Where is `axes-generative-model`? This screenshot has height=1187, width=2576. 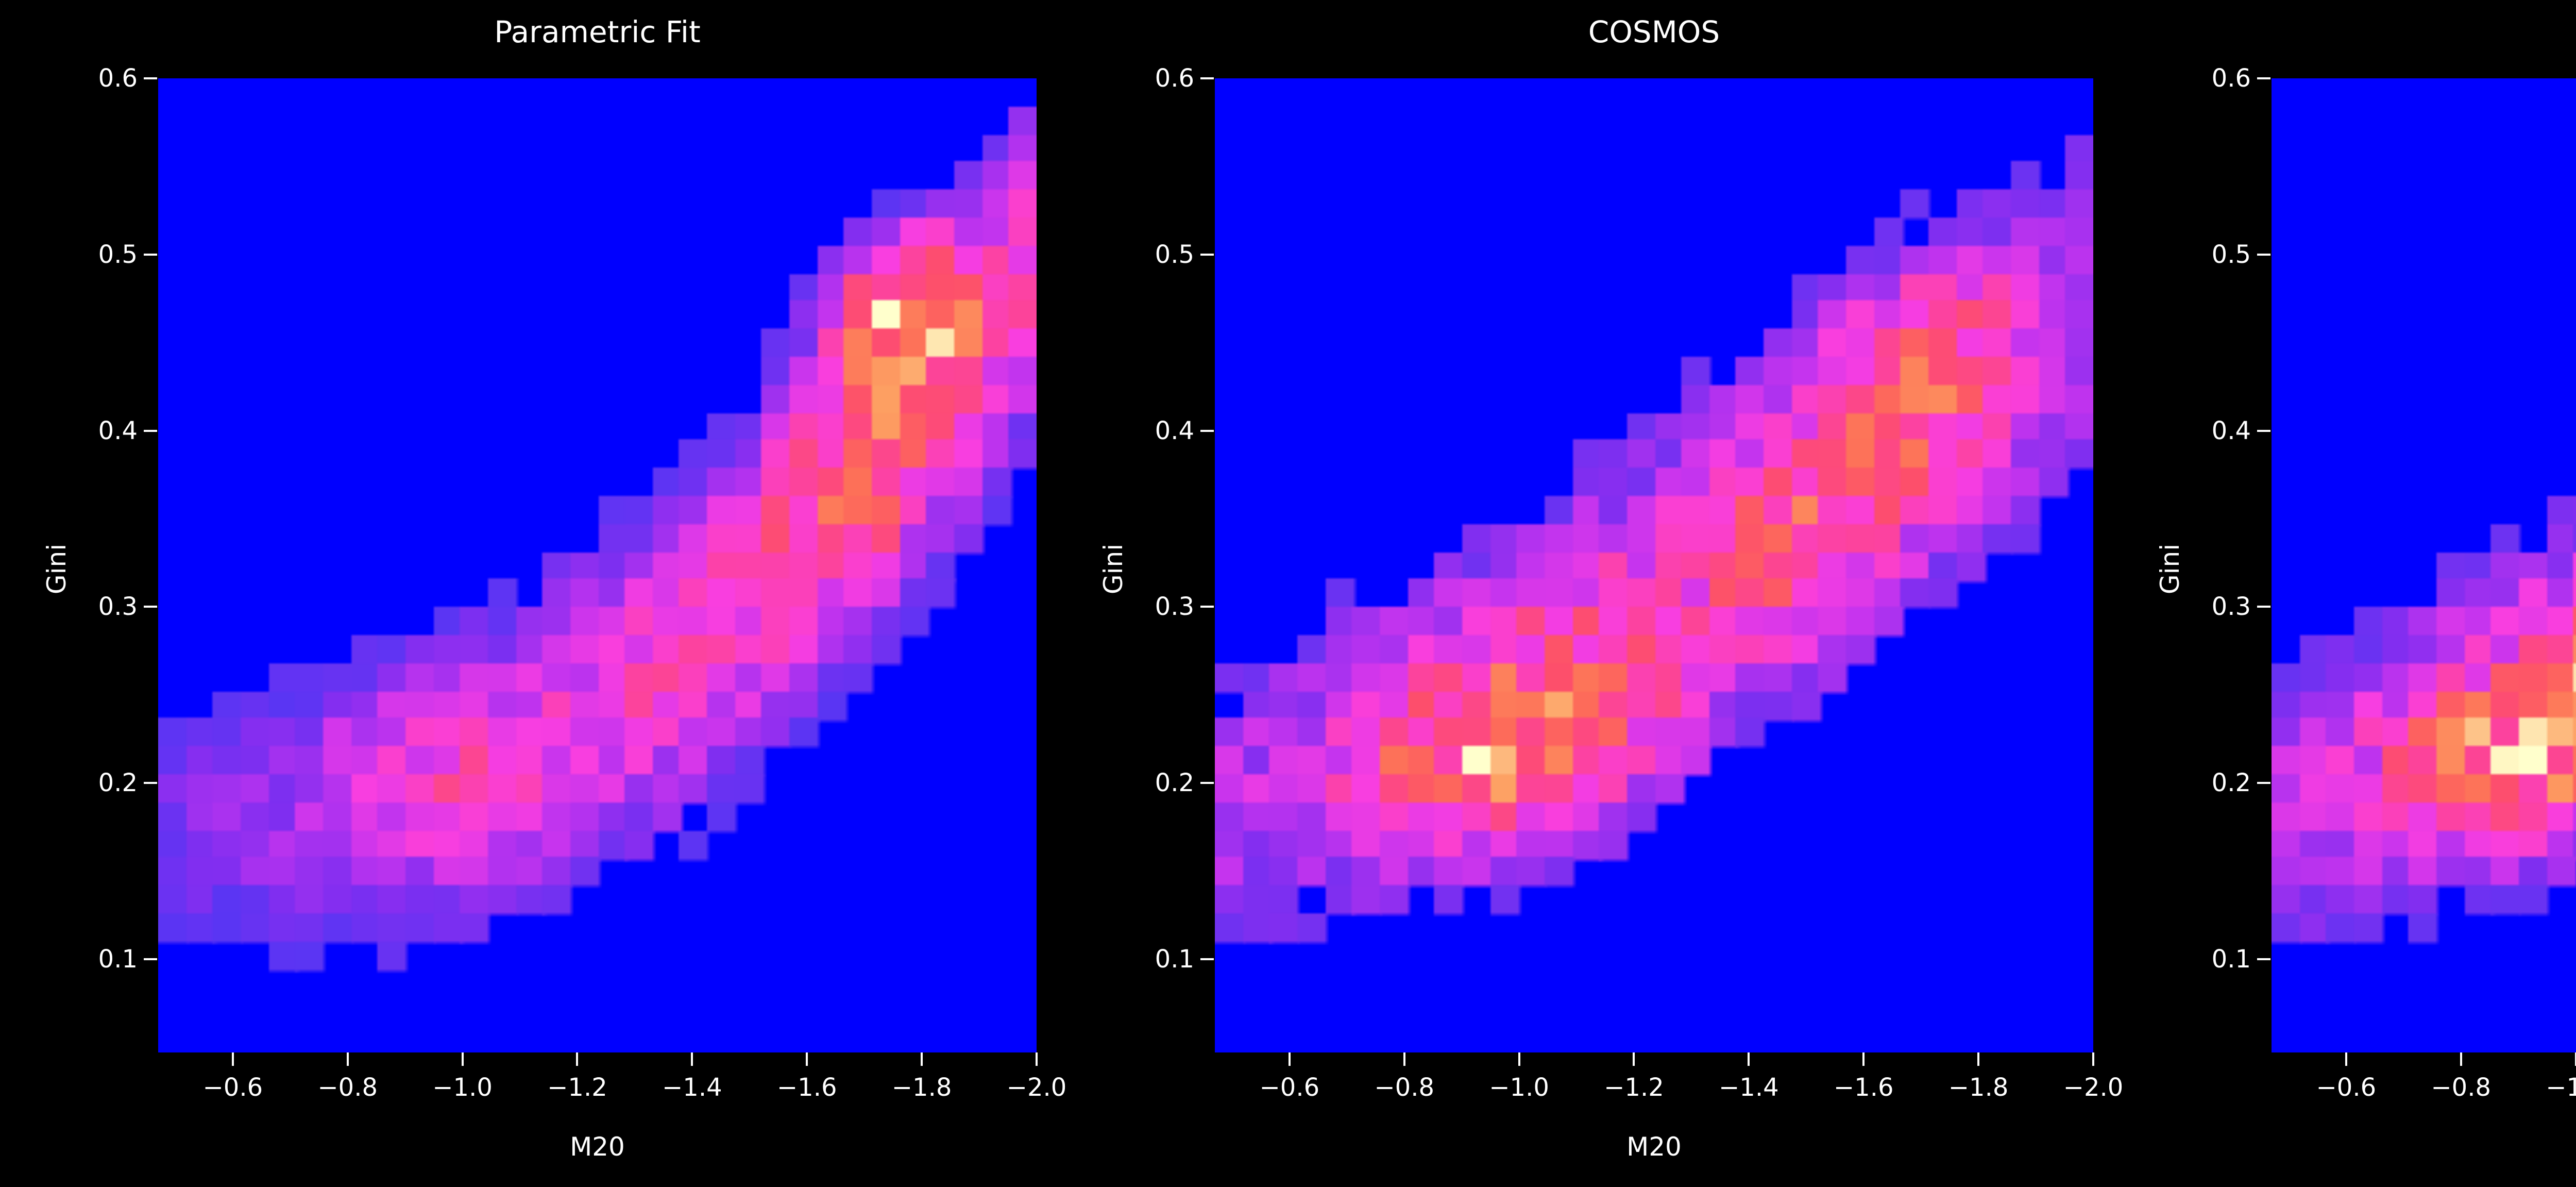 axes-generative-model is located at coordinates (2424, 565).